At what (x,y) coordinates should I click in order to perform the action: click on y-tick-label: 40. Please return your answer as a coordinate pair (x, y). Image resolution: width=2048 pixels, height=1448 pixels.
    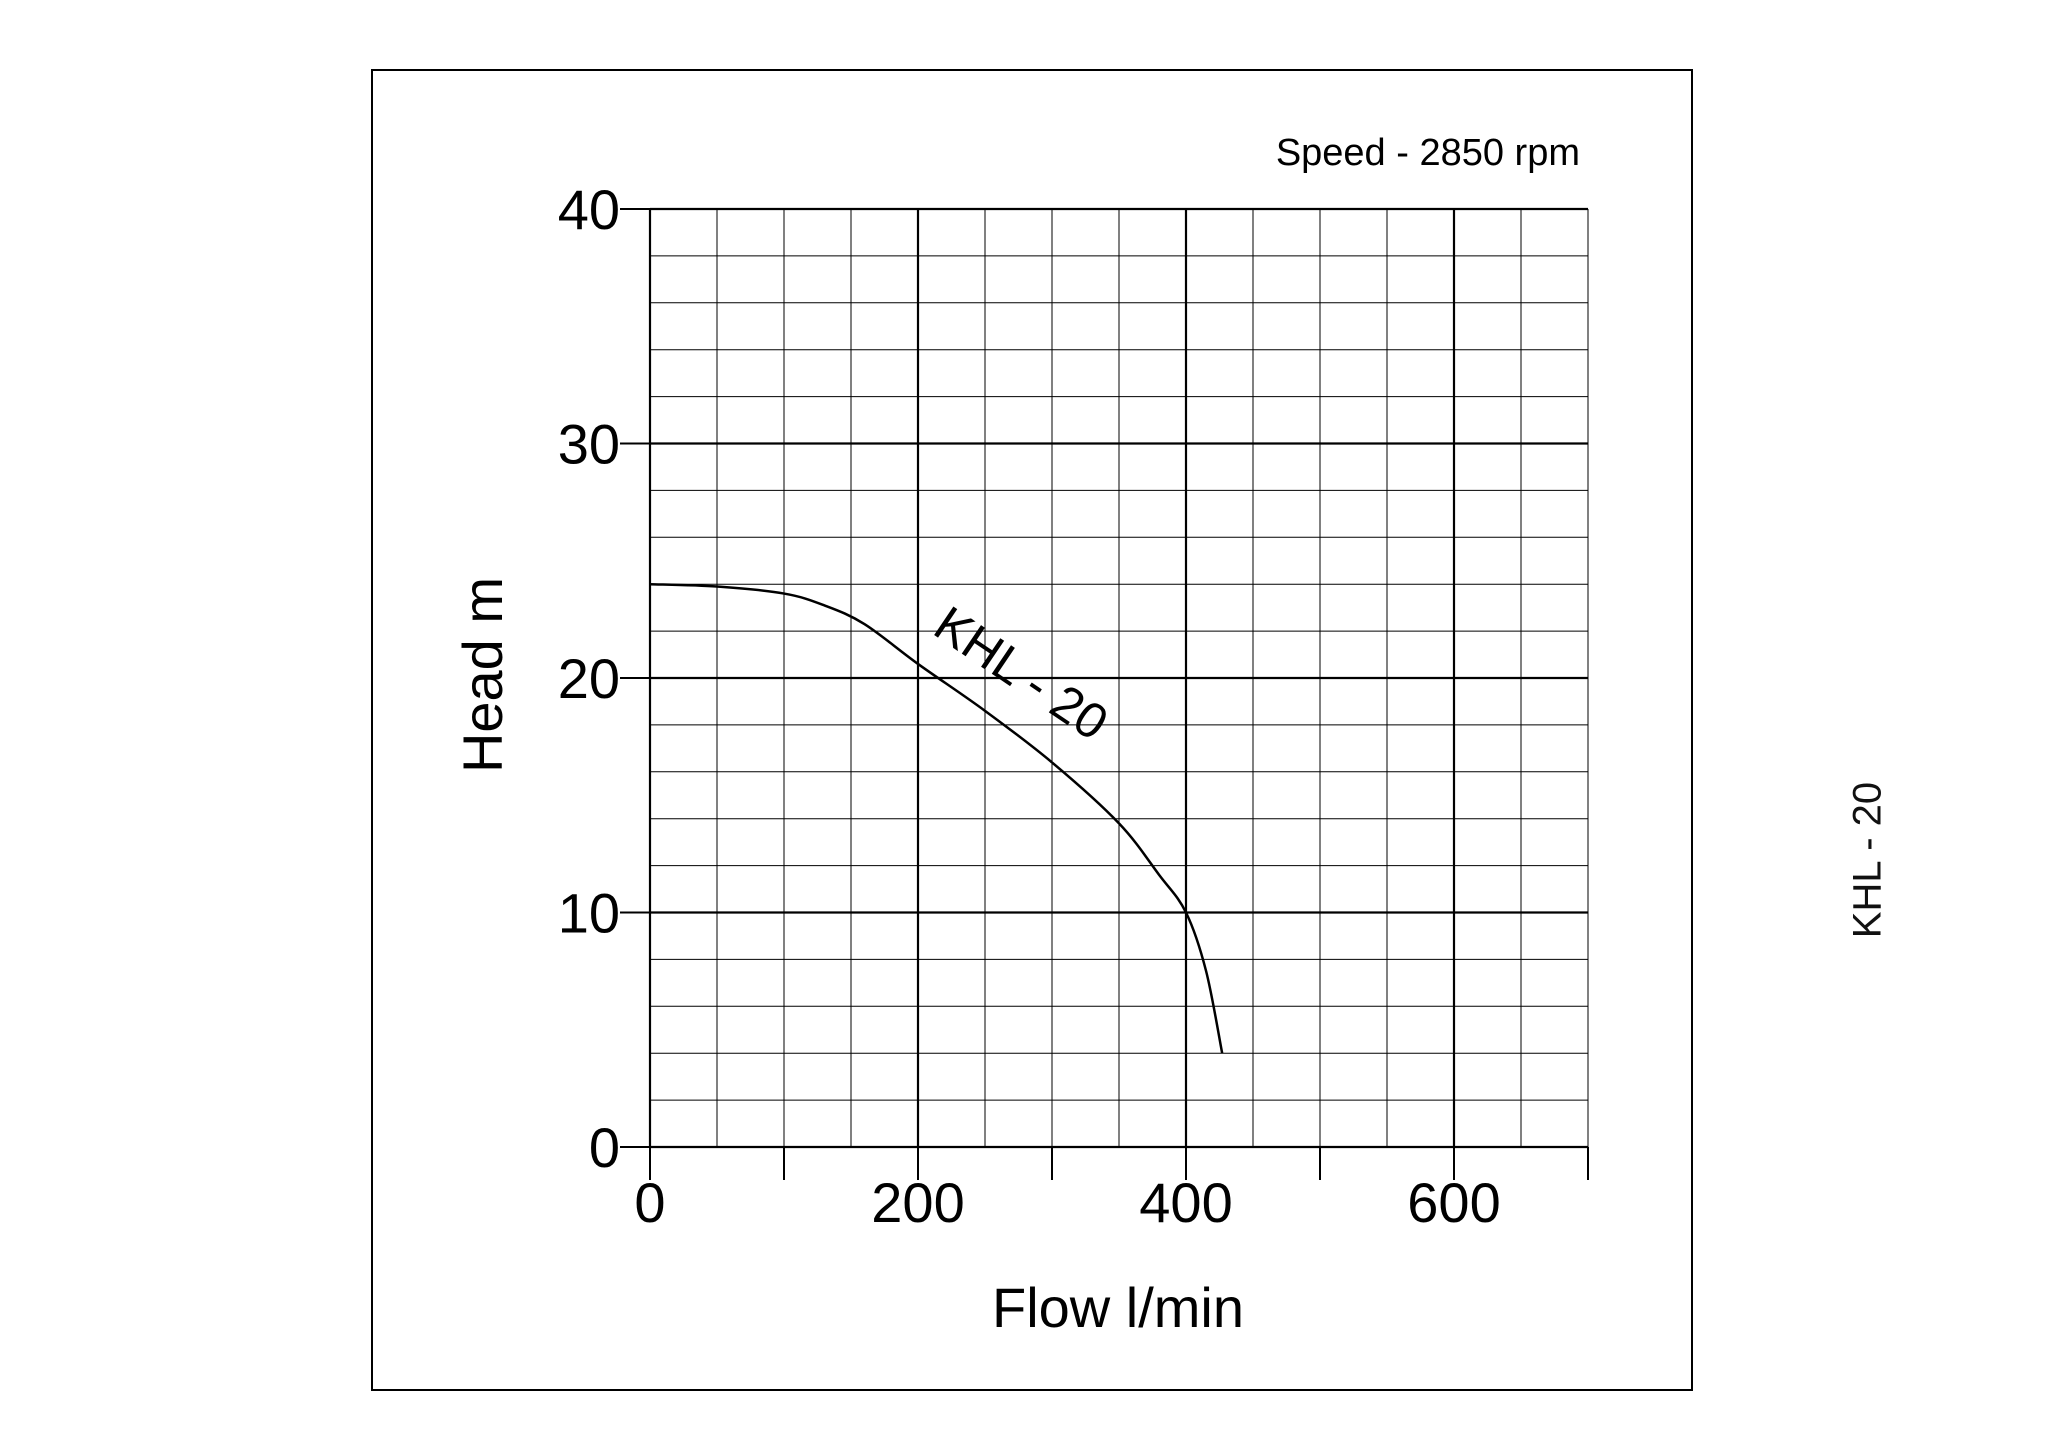
    Looking at the image, I should click on (589, 209).